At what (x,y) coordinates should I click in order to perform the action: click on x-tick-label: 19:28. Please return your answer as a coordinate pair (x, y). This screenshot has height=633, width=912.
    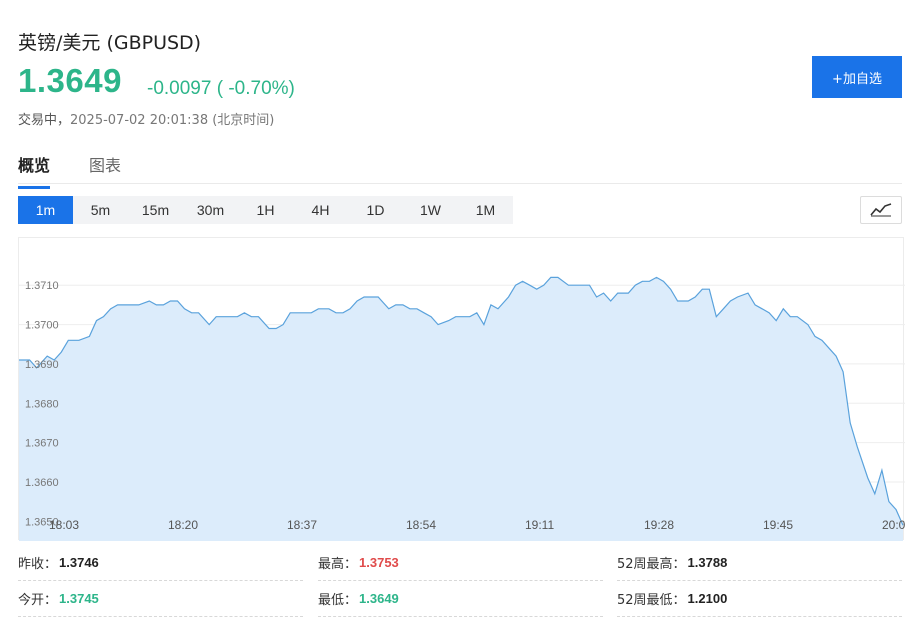
    Looking at the image, I should click on (659, 525).